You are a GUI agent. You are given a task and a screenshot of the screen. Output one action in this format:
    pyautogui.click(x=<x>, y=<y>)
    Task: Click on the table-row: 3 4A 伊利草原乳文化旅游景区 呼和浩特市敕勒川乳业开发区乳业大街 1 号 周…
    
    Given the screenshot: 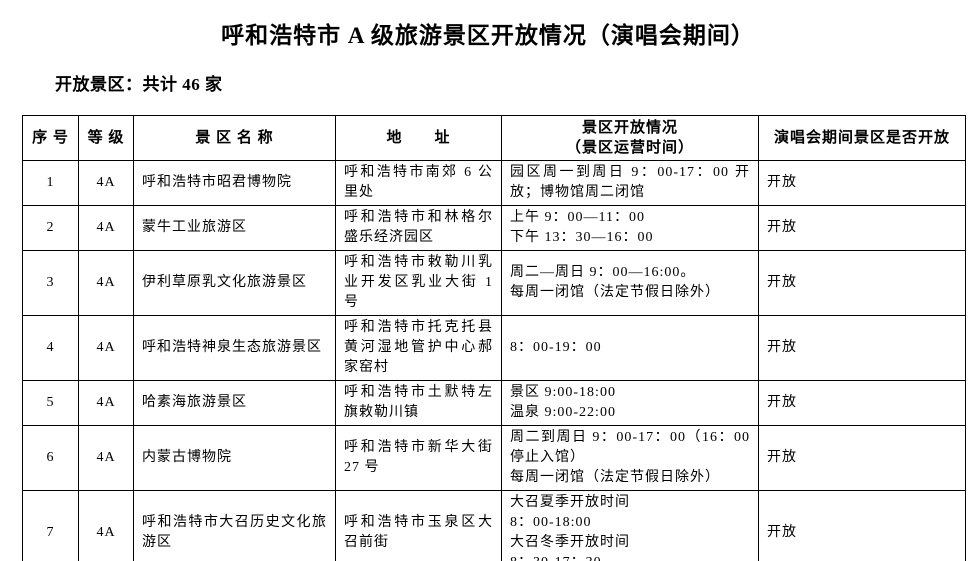 What is the action you would take?
    pyautogui.click(x=494, y=283)
    